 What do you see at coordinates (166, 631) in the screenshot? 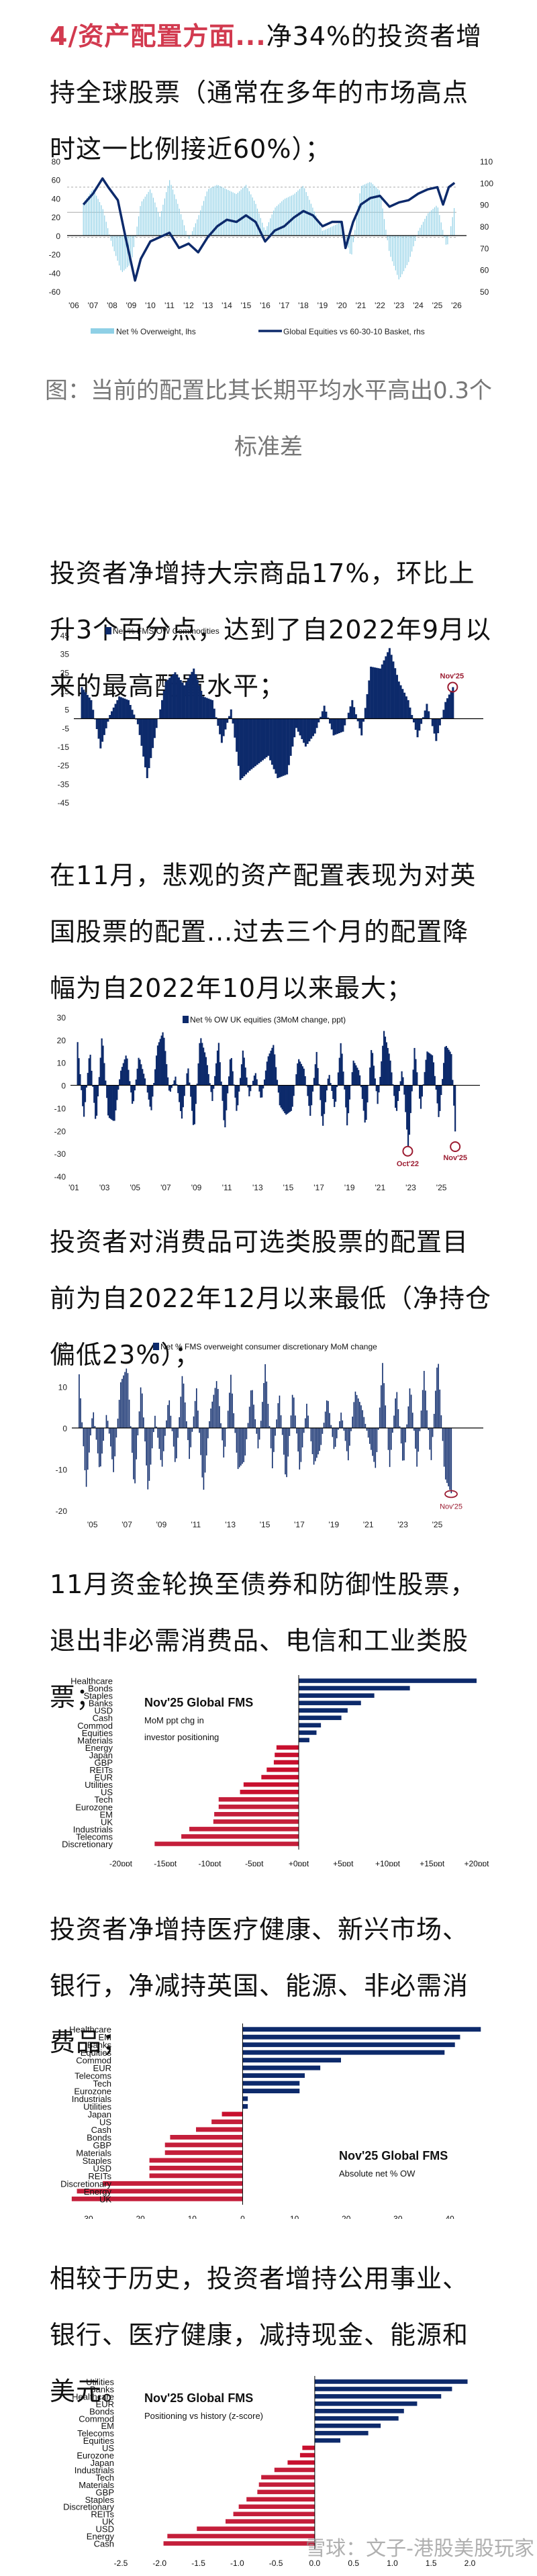
I see `svg-text: Net % FMS OW Commodities` at bounding box center [166, 631].